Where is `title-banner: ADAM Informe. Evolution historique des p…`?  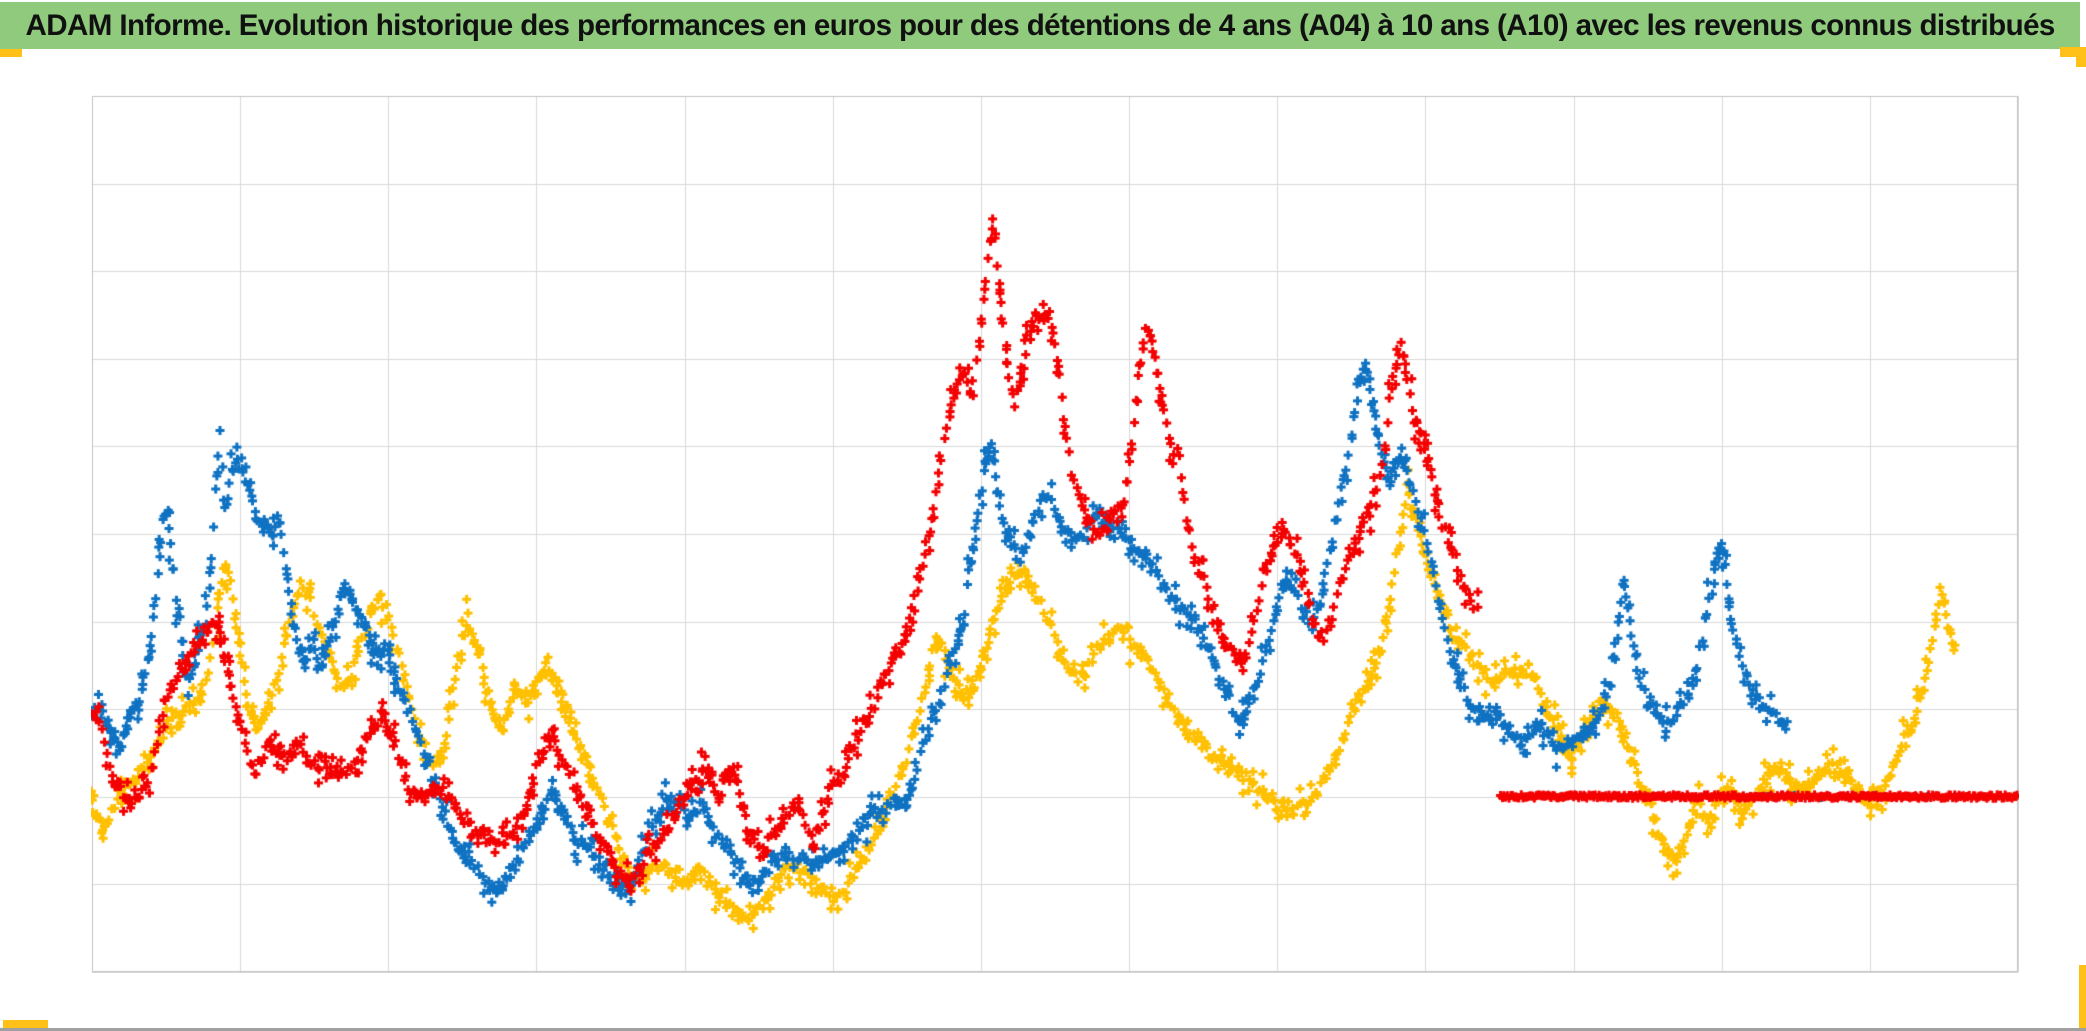
title-banner: ADAM Informe. Evolution historique des p… is located at coordinates (1040, 25).